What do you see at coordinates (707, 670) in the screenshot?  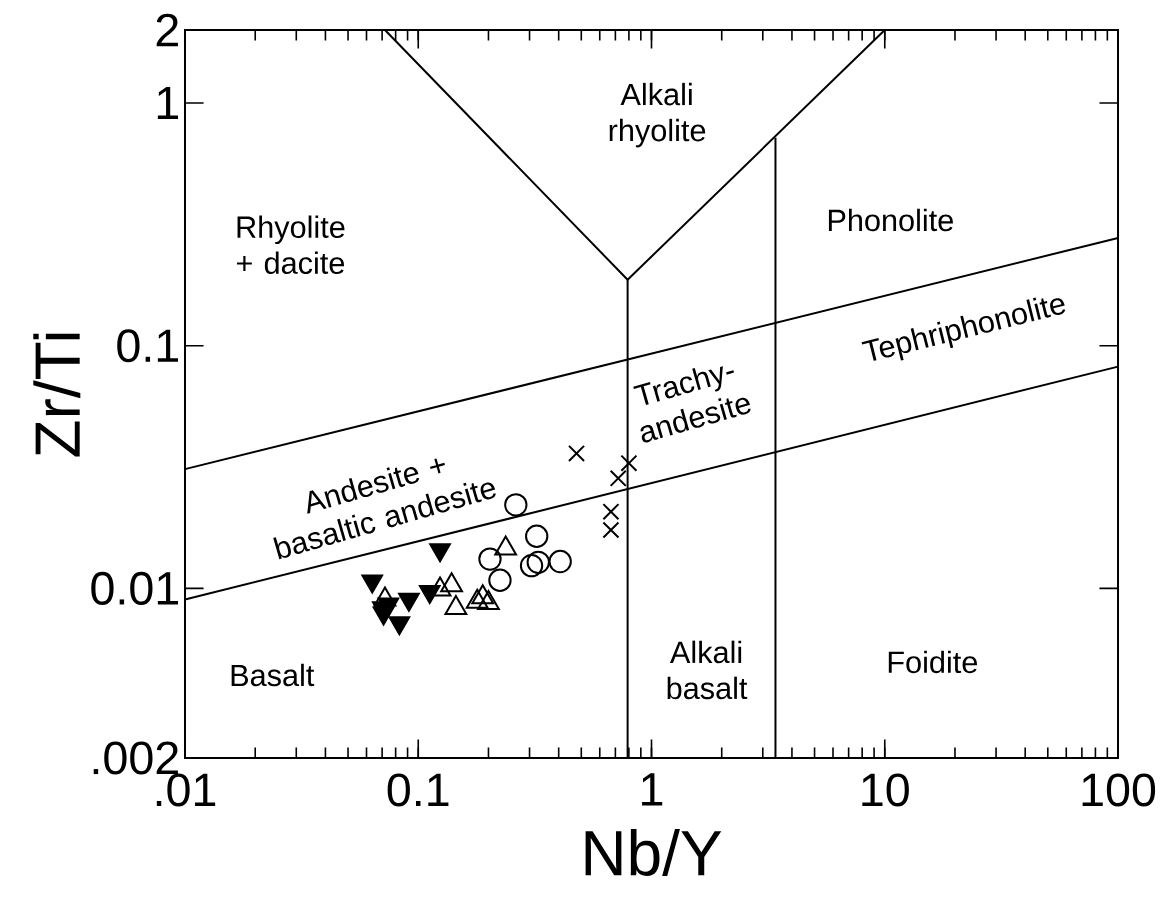 I see `annotation: Alkali basalt` at bounding box center [707, 670].